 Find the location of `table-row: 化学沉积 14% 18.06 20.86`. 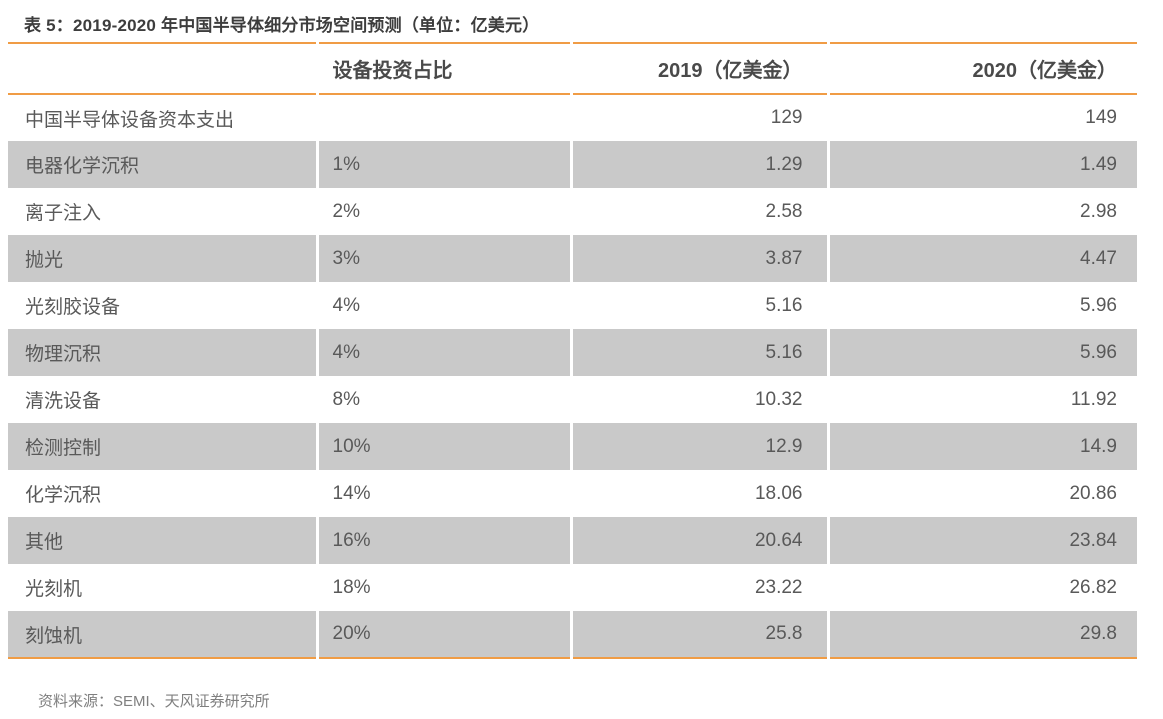

table-row: 化学沉积 14% 18.06 20.86 is located at coordinates (572, 493).